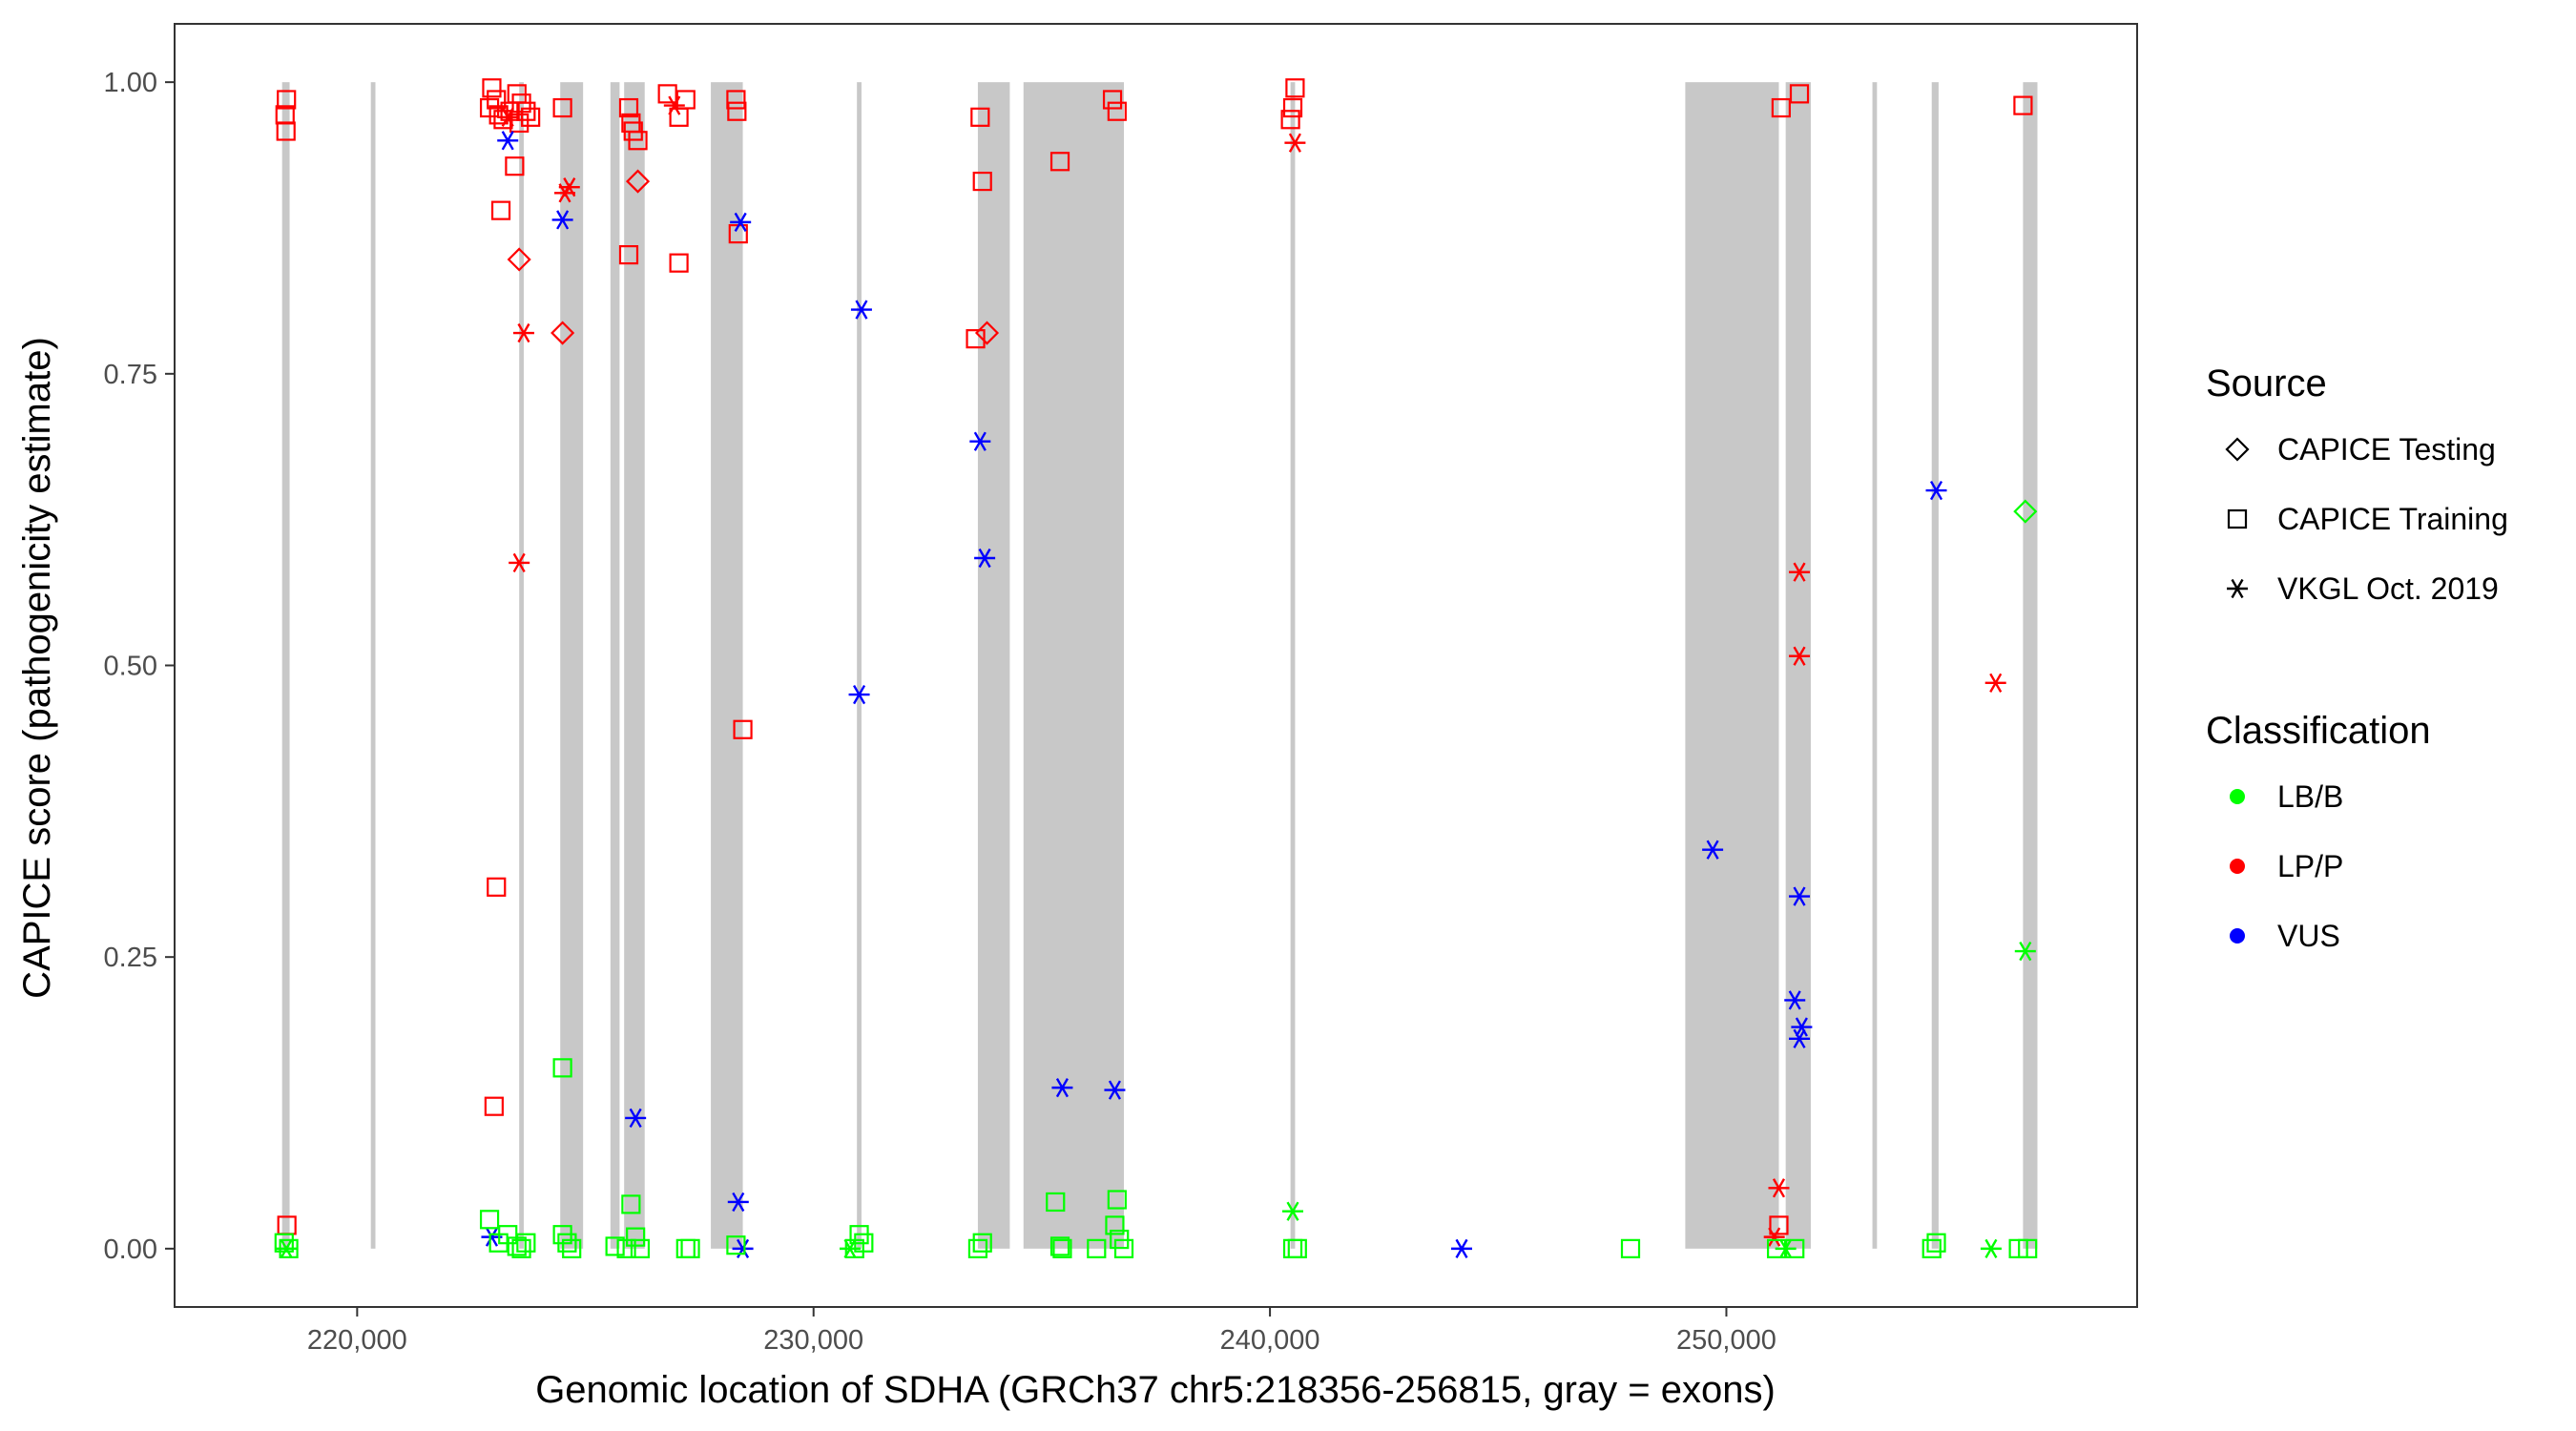 The height and width of the screenshot is (1431, 2576). I want to click on legend-classification-label: LB/B, so click(2310, 796).